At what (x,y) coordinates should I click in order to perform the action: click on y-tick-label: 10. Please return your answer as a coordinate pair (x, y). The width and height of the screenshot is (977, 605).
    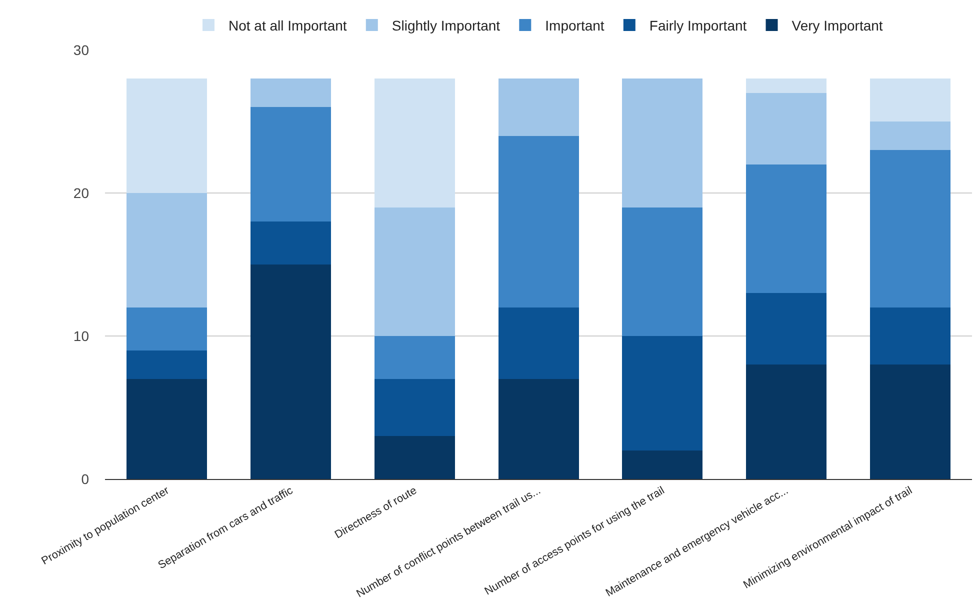
    Looking at the image, I should click on (81, 336).